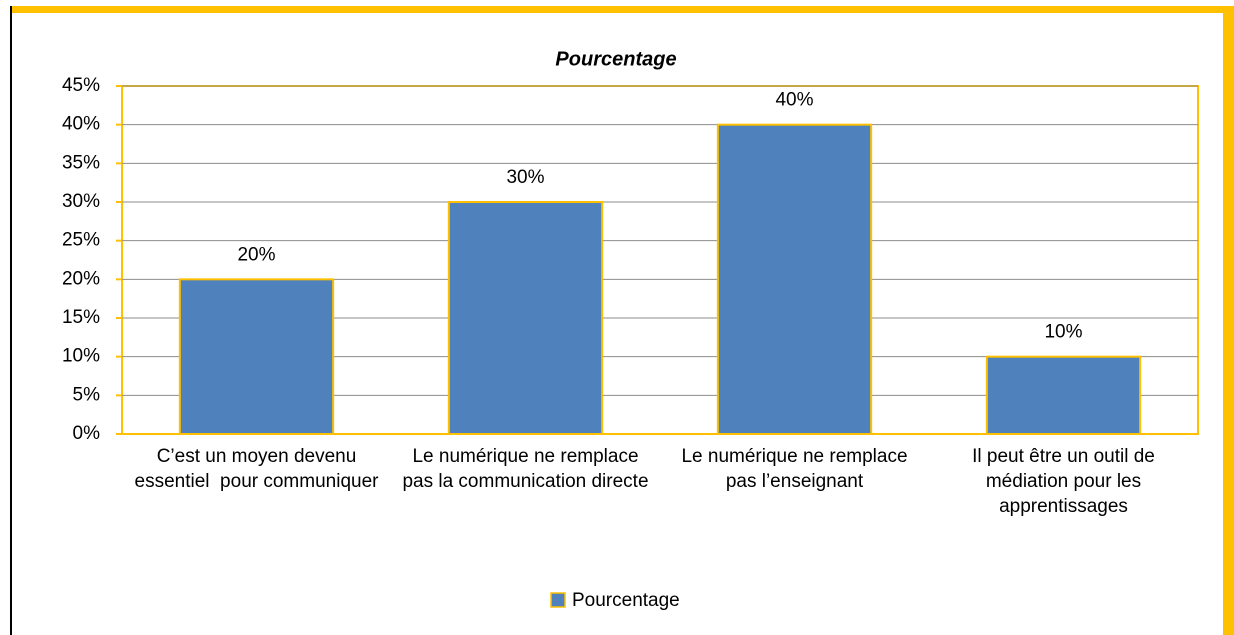 The width and height of the screenshot is (1234, 635). I want to click on y-tick-label: 25%, so click(81, 240).